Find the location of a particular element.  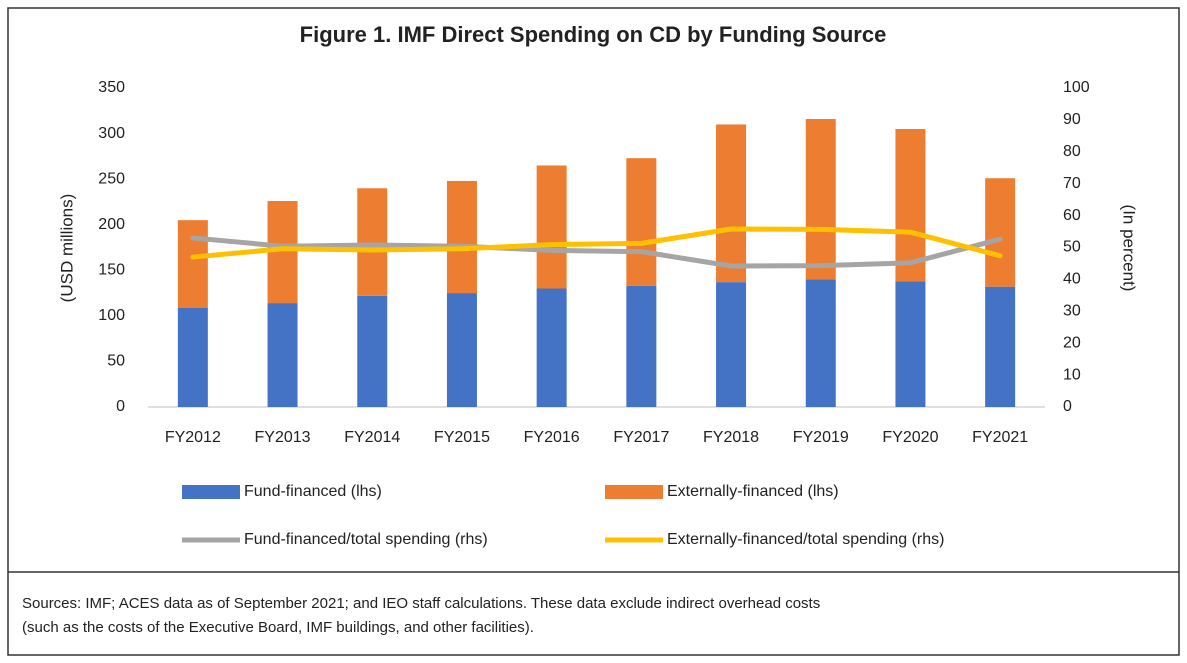

x-tick-label: FY2017 is located at coordinates (641, 437).